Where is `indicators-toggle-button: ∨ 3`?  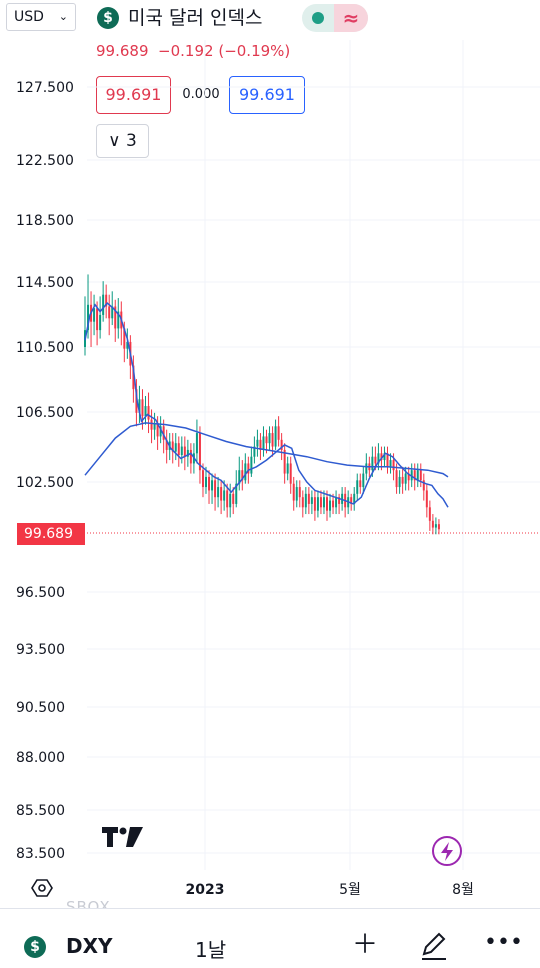 indicators-toggle-button: ∨ 3 is located at coordinates (122, 141).